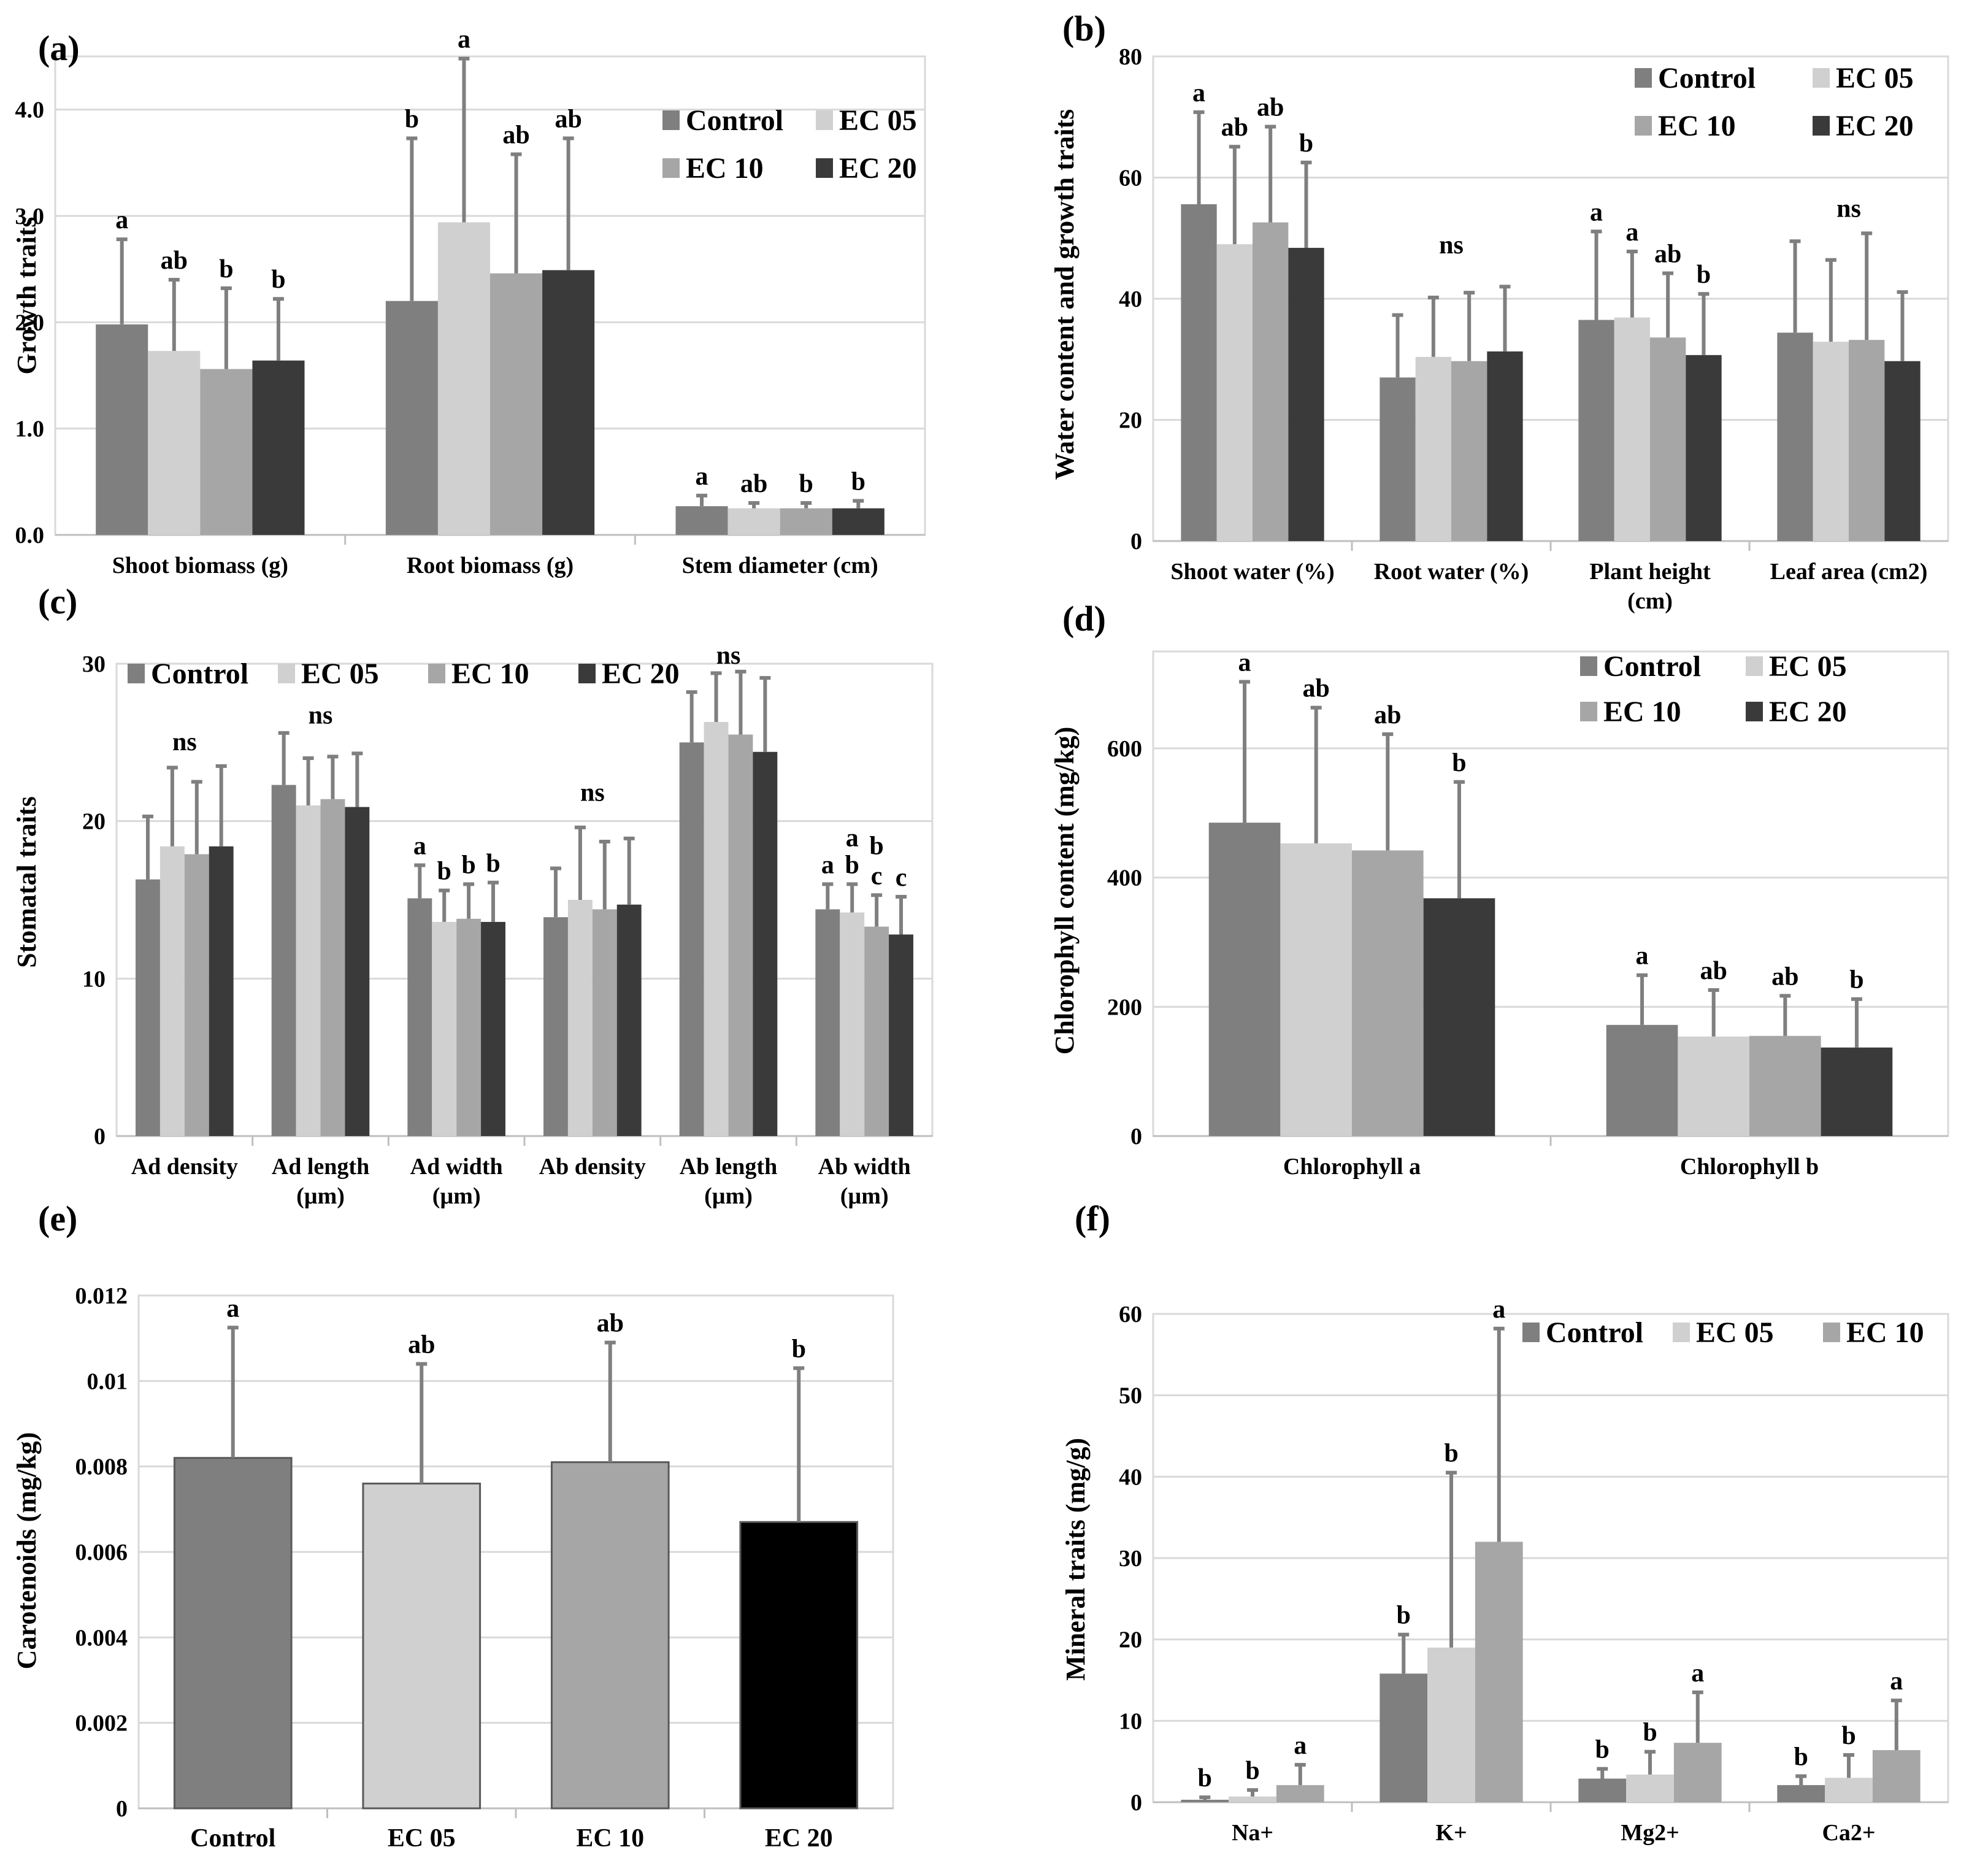  I want to click on x-category-label: Chlorophyll b, so click(1749, 1167).